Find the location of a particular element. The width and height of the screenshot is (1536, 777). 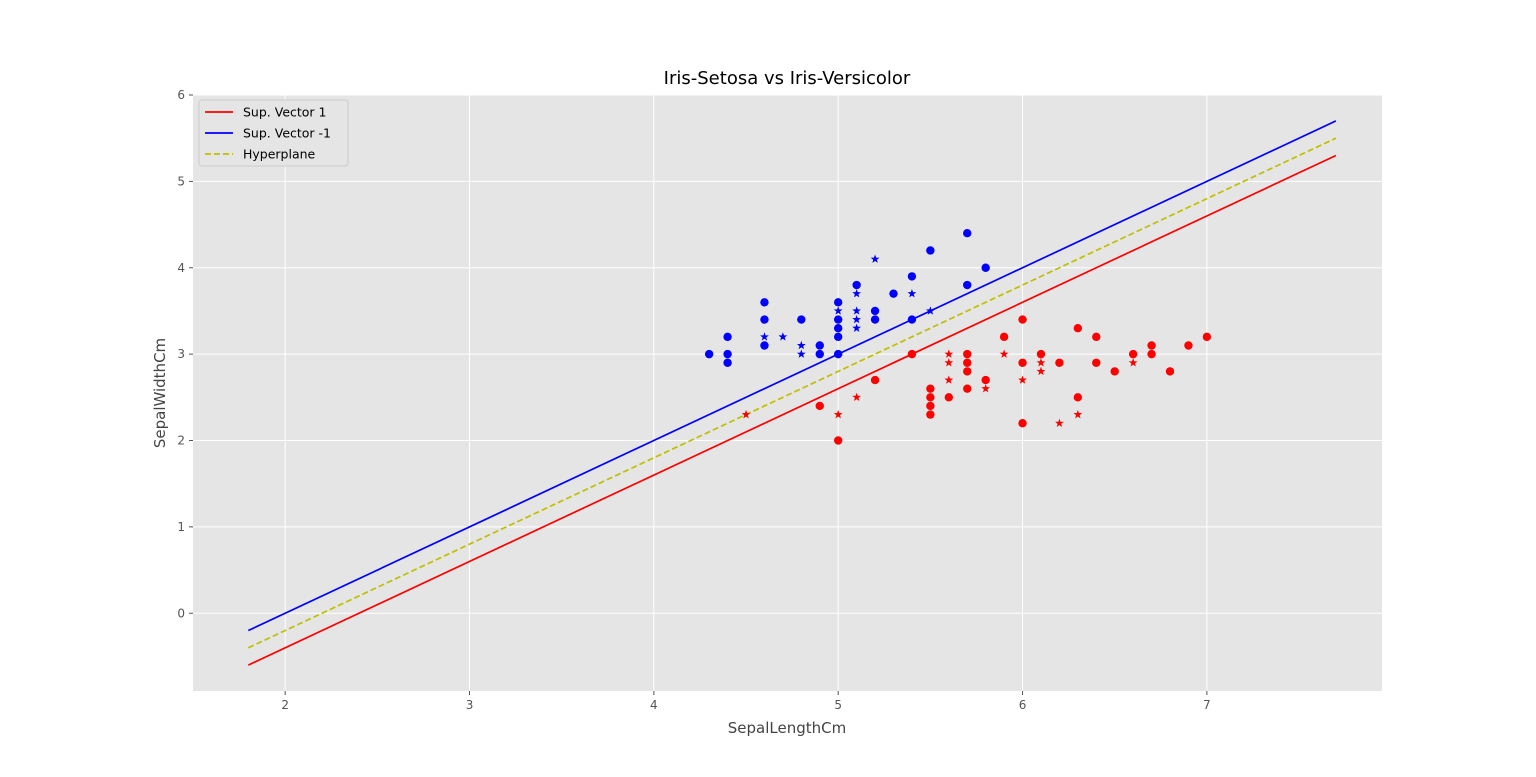

legend-box is located at coordinates (273, 133).